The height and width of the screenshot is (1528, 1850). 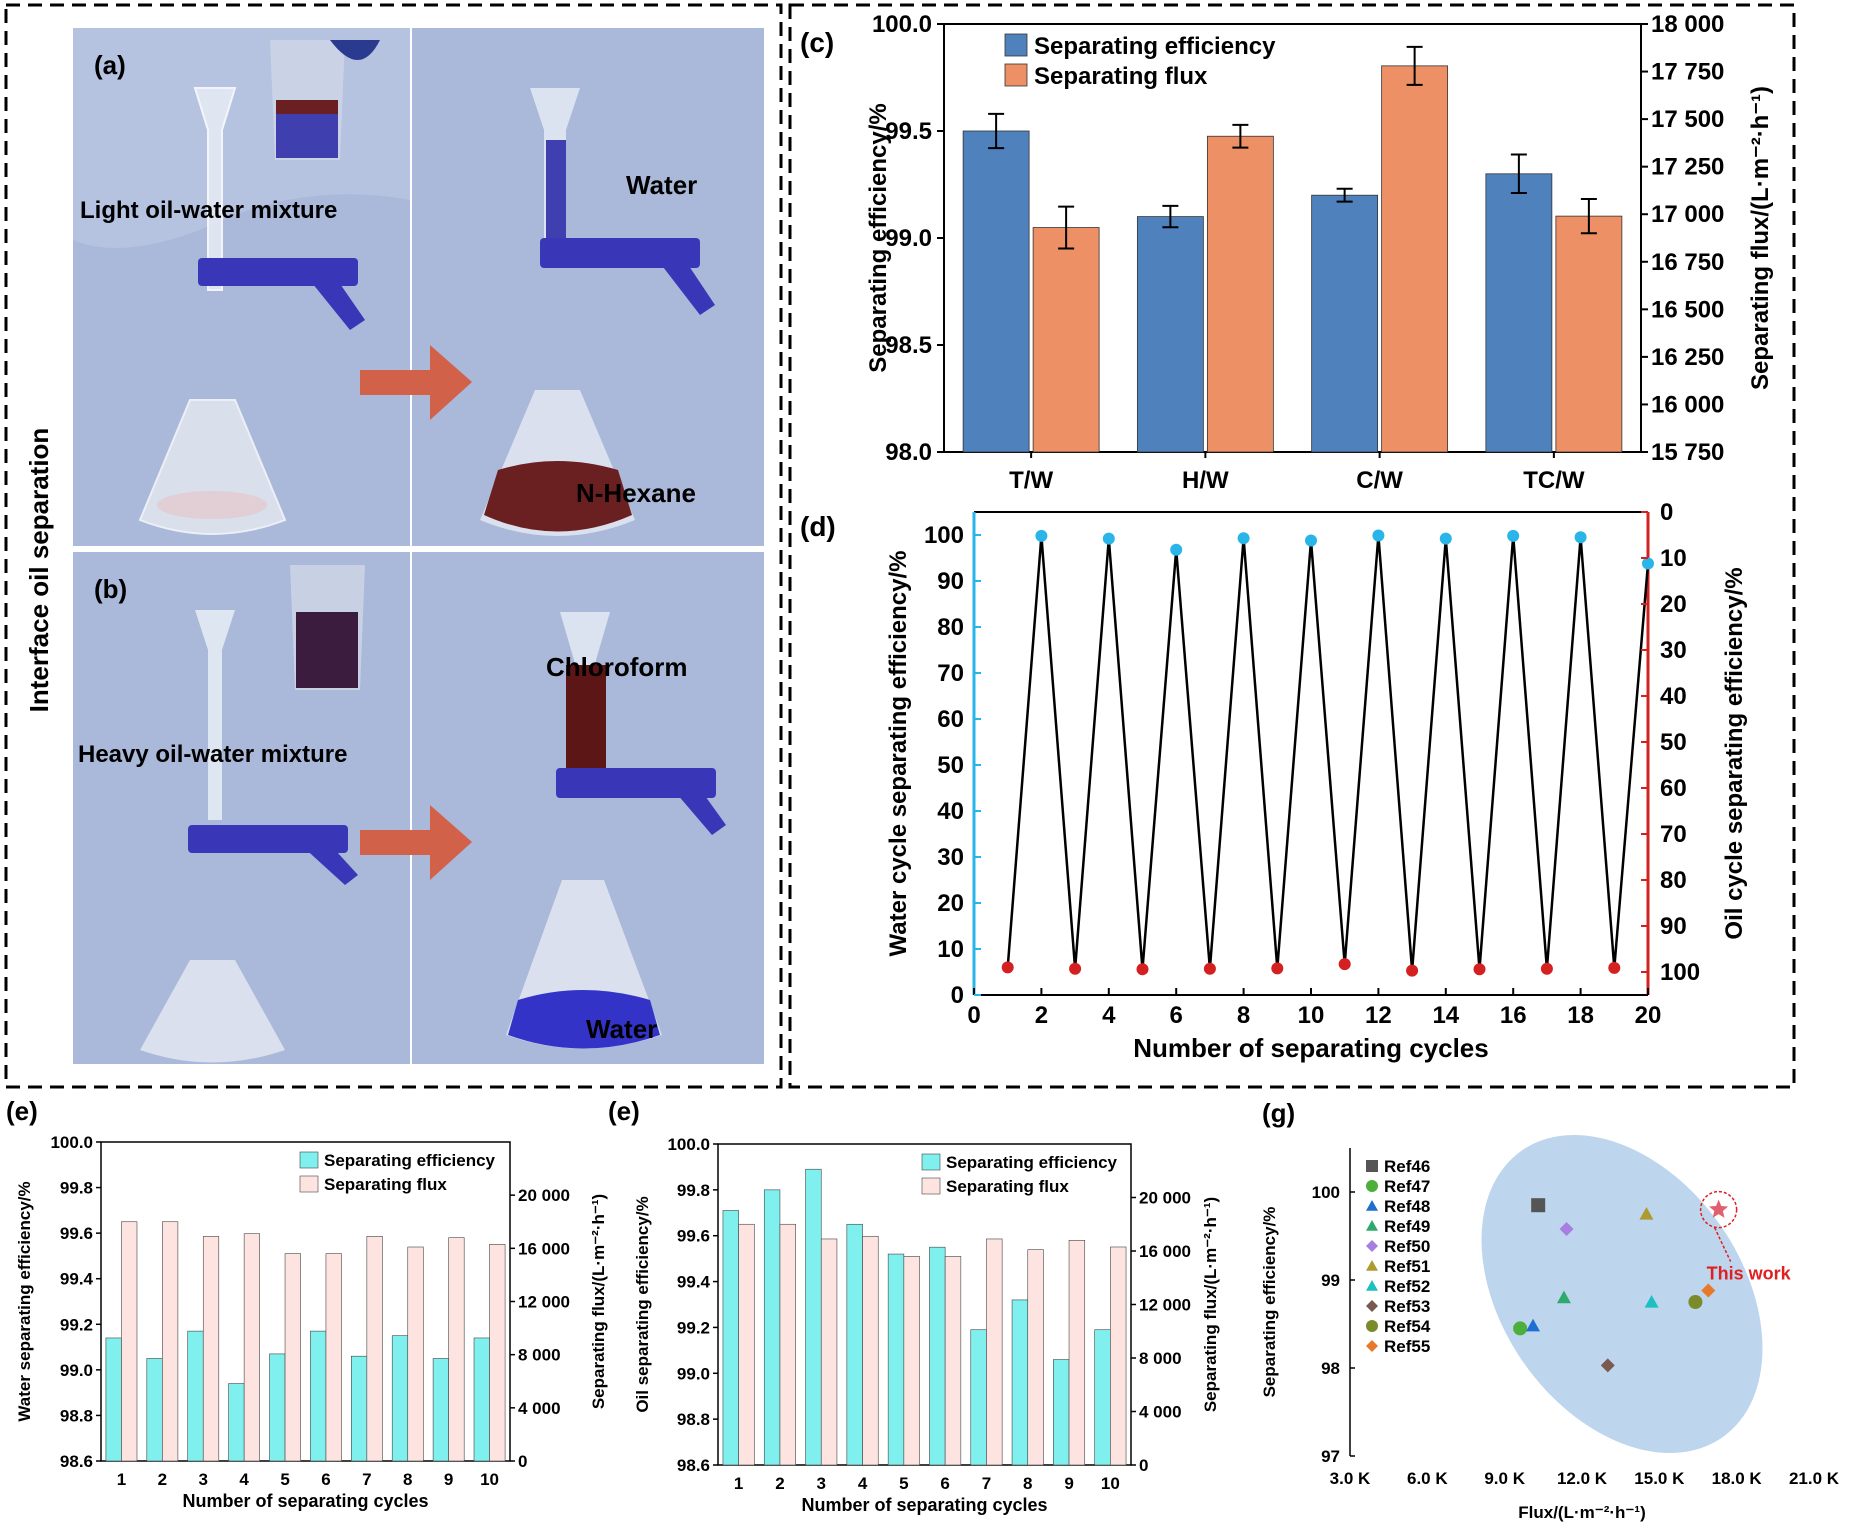 What do you see at coordinates (76, 1461) in the screenshot?
I see `y-tick-label: 98.6` at bounding box center [76, 1461].